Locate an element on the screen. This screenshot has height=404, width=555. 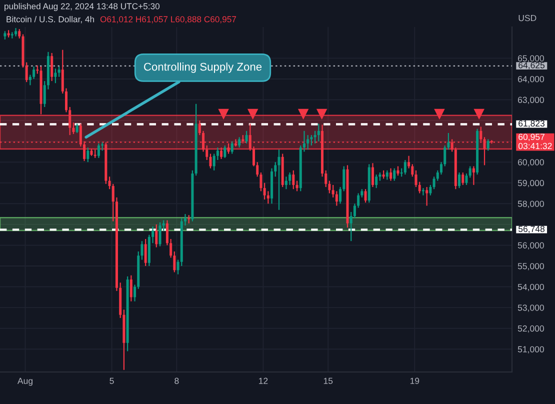
ref-line-label: 61,823 is located at coordinates (531, 124).